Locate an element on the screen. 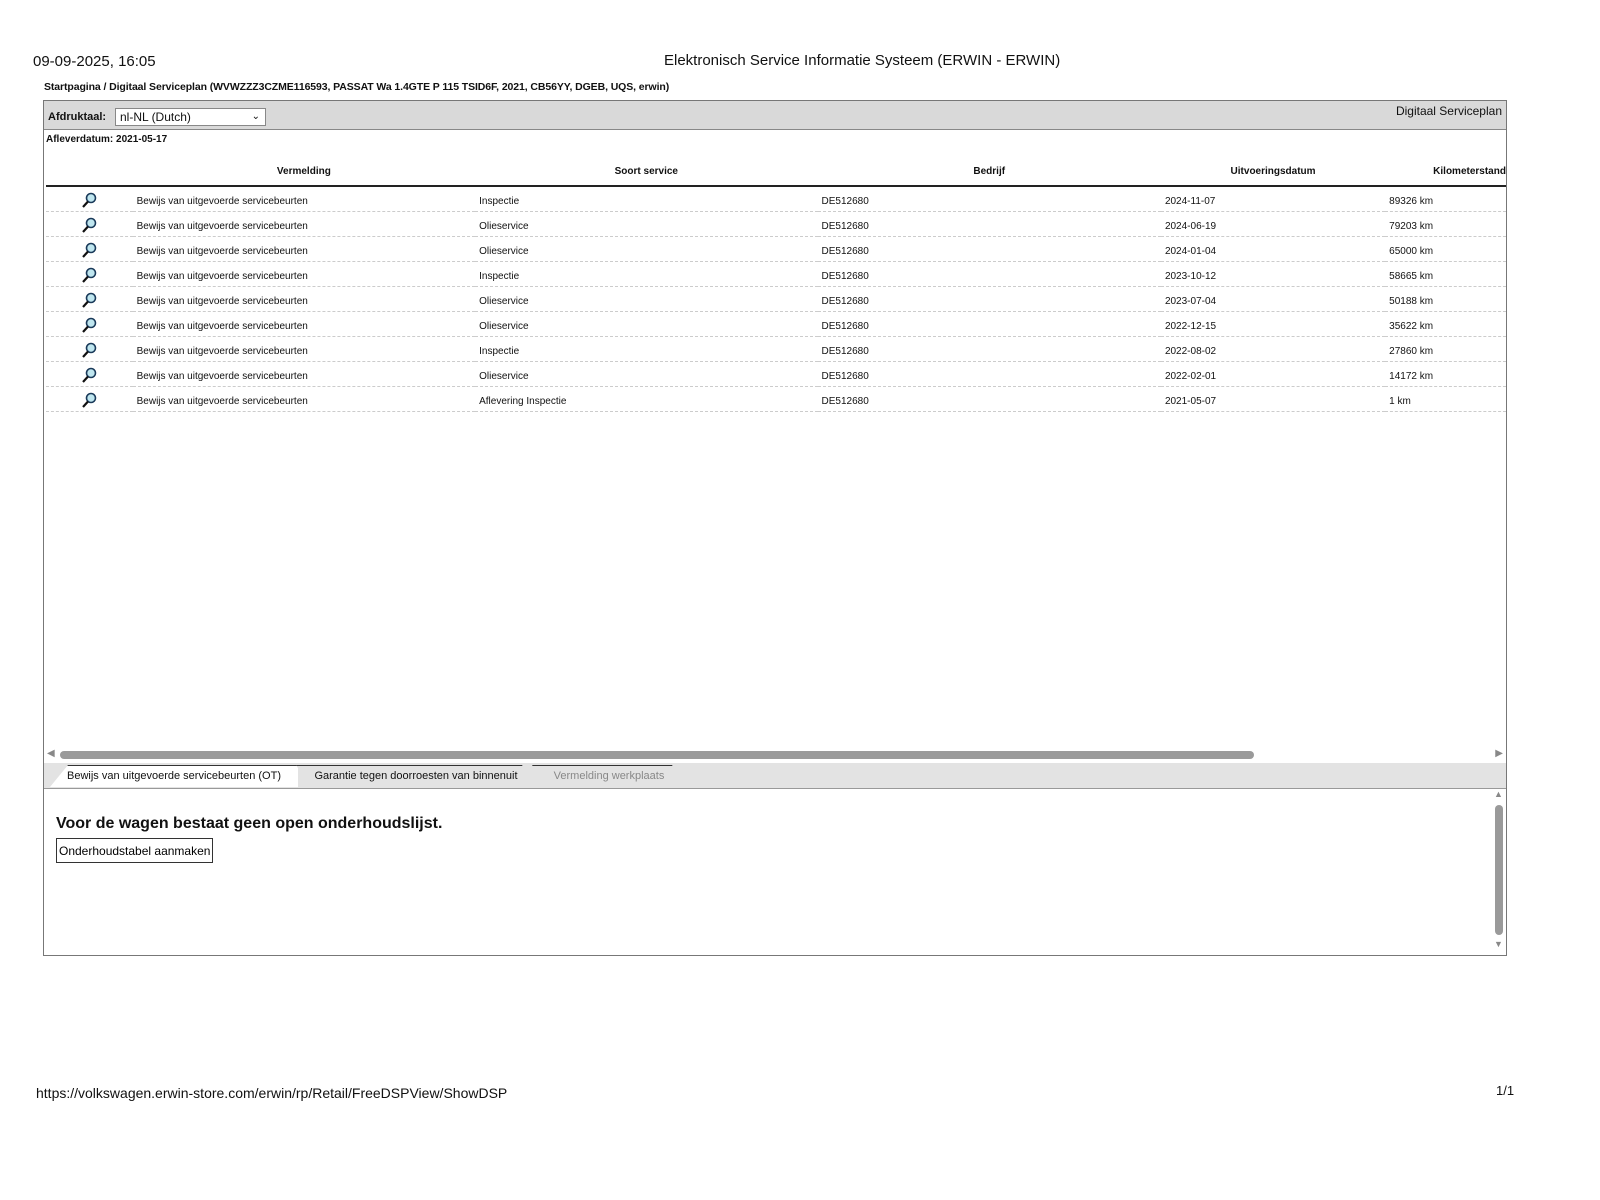 Image resolution: width=1600 pixels, height=1200 pixels. cell-kilometerstand: 89326 km is located at coordinates (1445, 199).